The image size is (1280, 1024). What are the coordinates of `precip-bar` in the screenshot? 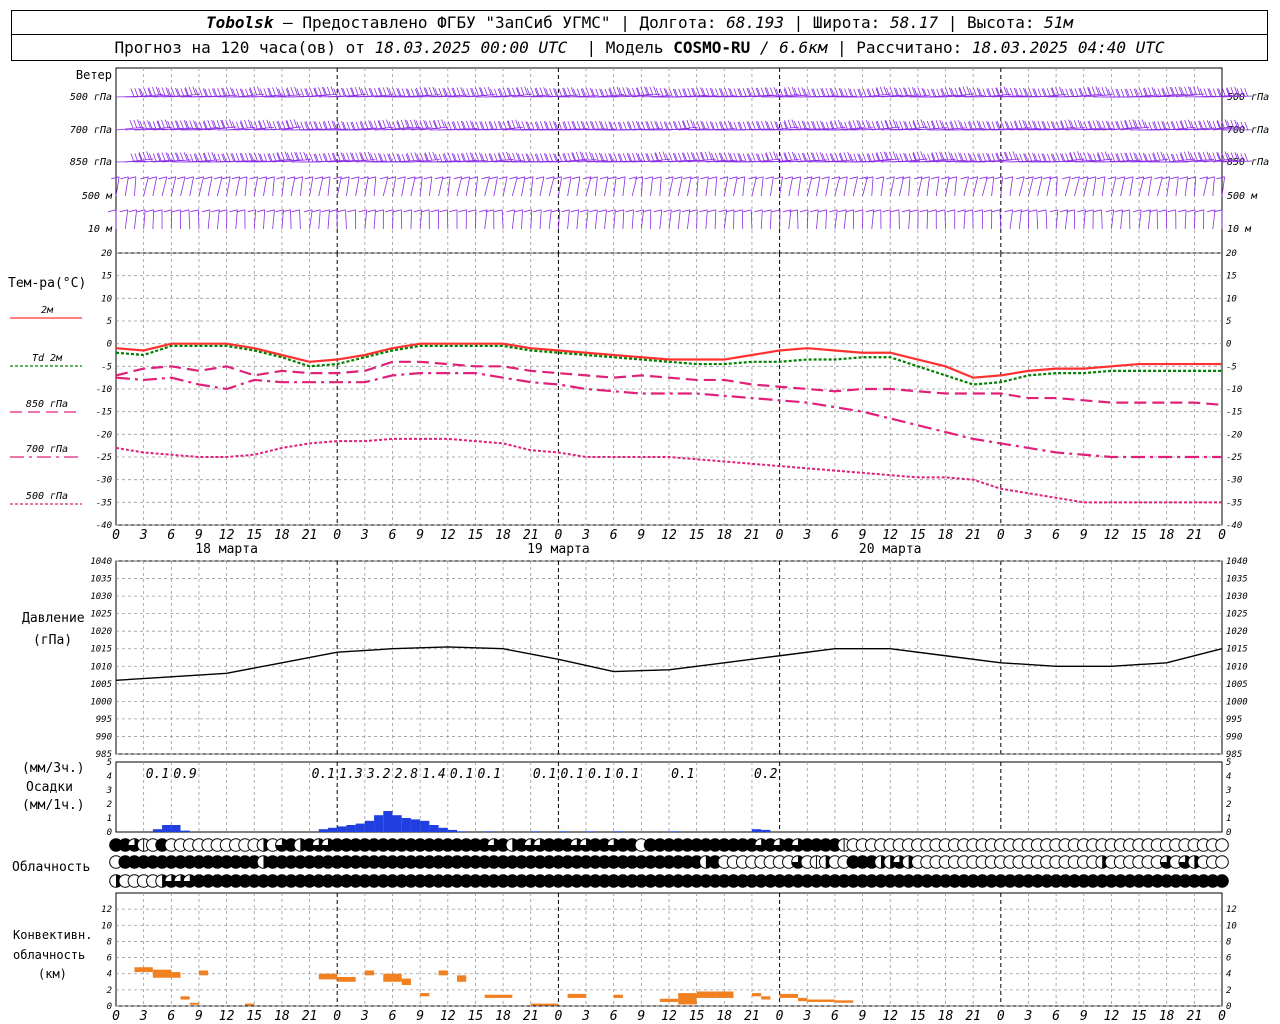 It's located at (756, 830).